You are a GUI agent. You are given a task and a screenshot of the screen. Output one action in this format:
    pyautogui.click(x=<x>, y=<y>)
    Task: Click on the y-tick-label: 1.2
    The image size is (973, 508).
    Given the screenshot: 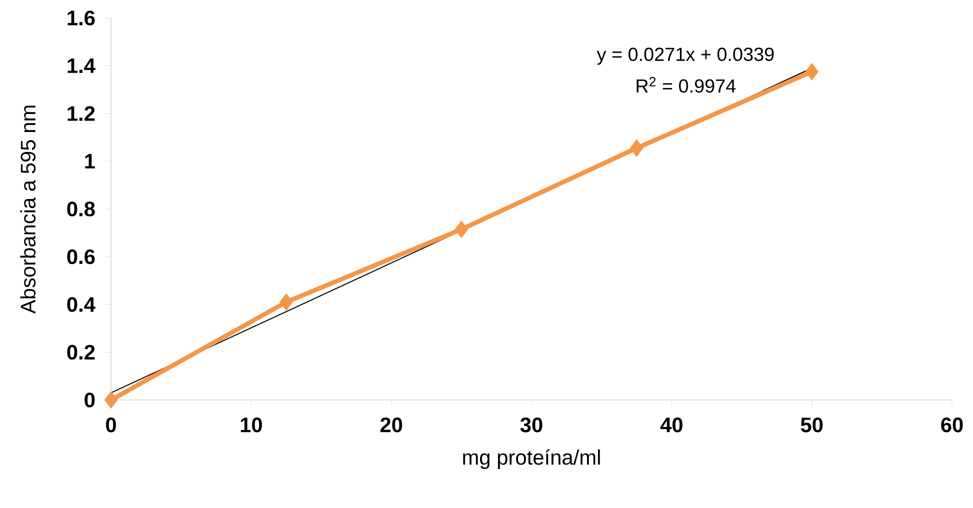 What is the action you would take?
    pyautogui.click(x=81, y=113)
    